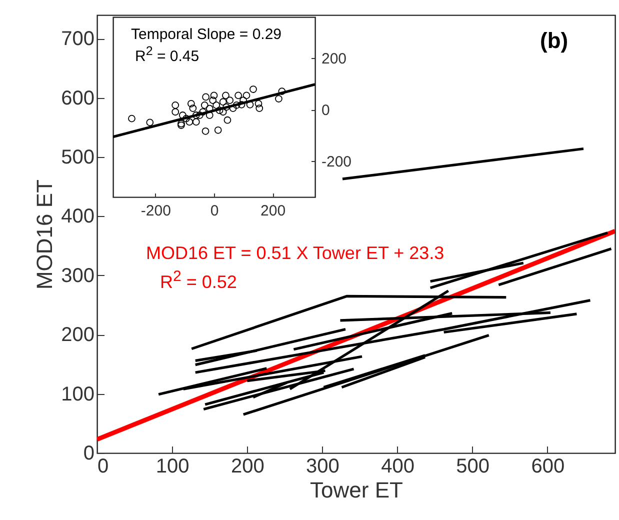 This screenshot has height=520, width=619. What do you see at coordinates (206, 34) in the screenshot?
I see `annotation: Temporal Slope = 0.29` at bounding box center [206, 34].